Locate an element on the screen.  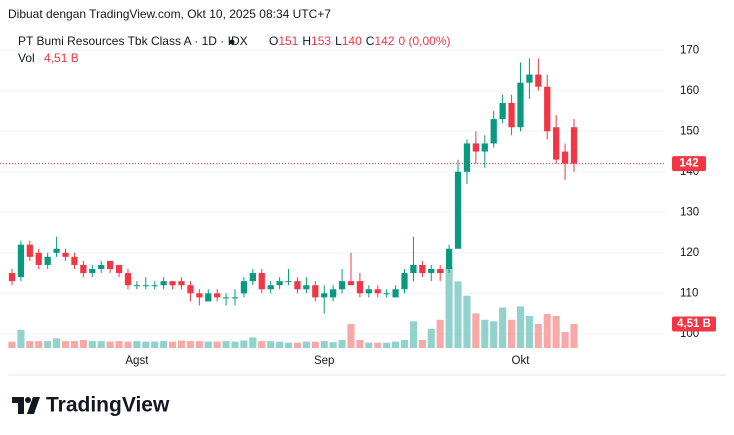
volume-tag-label: 4,51 B is located at coordinates (694, 324).